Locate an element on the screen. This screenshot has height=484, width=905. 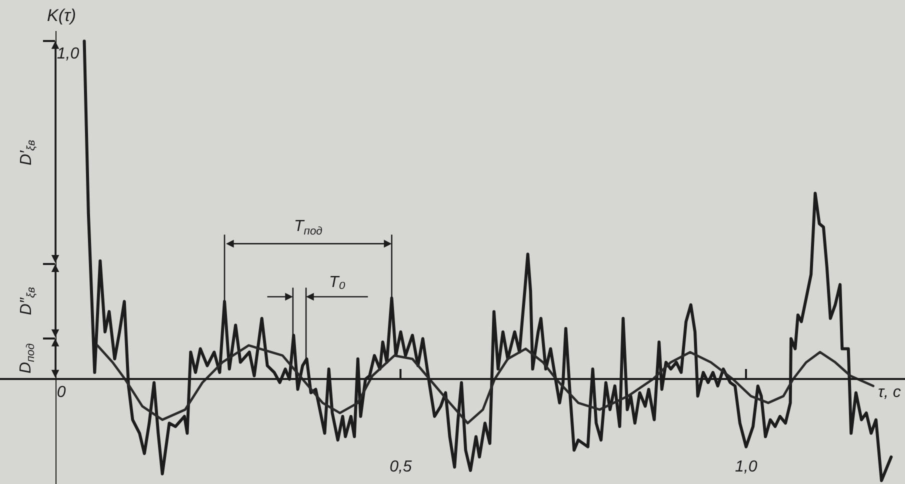
x-axis-title: τ, c is located at coordinates (889, 392).